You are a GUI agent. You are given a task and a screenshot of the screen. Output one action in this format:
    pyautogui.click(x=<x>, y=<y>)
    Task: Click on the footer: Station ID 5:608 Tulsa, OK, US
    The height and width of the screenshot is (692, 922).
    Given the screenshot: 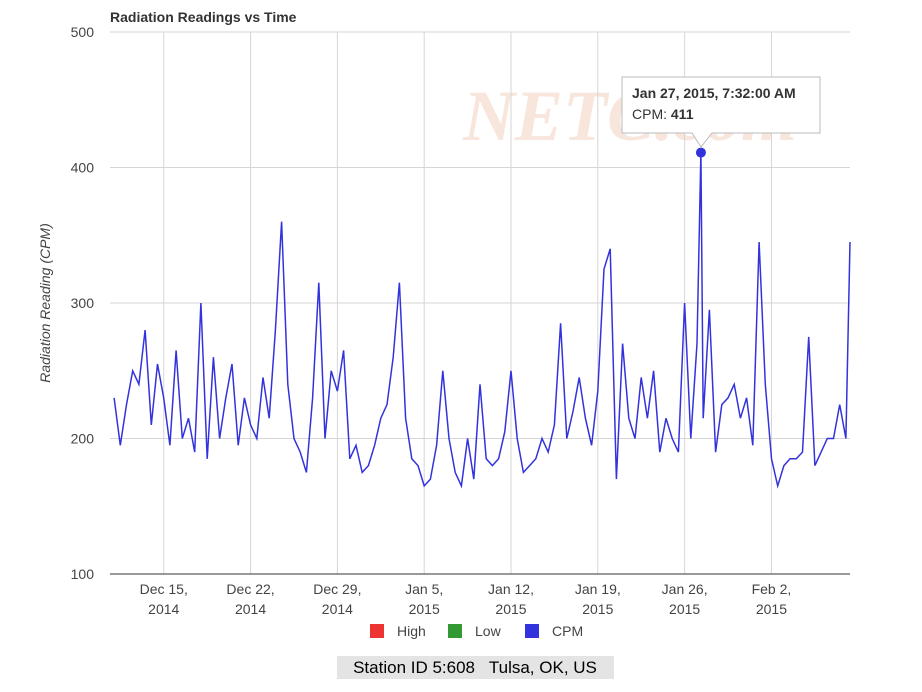 What is the action you would take?
    pyautogui.click(x=475, y=667)
    